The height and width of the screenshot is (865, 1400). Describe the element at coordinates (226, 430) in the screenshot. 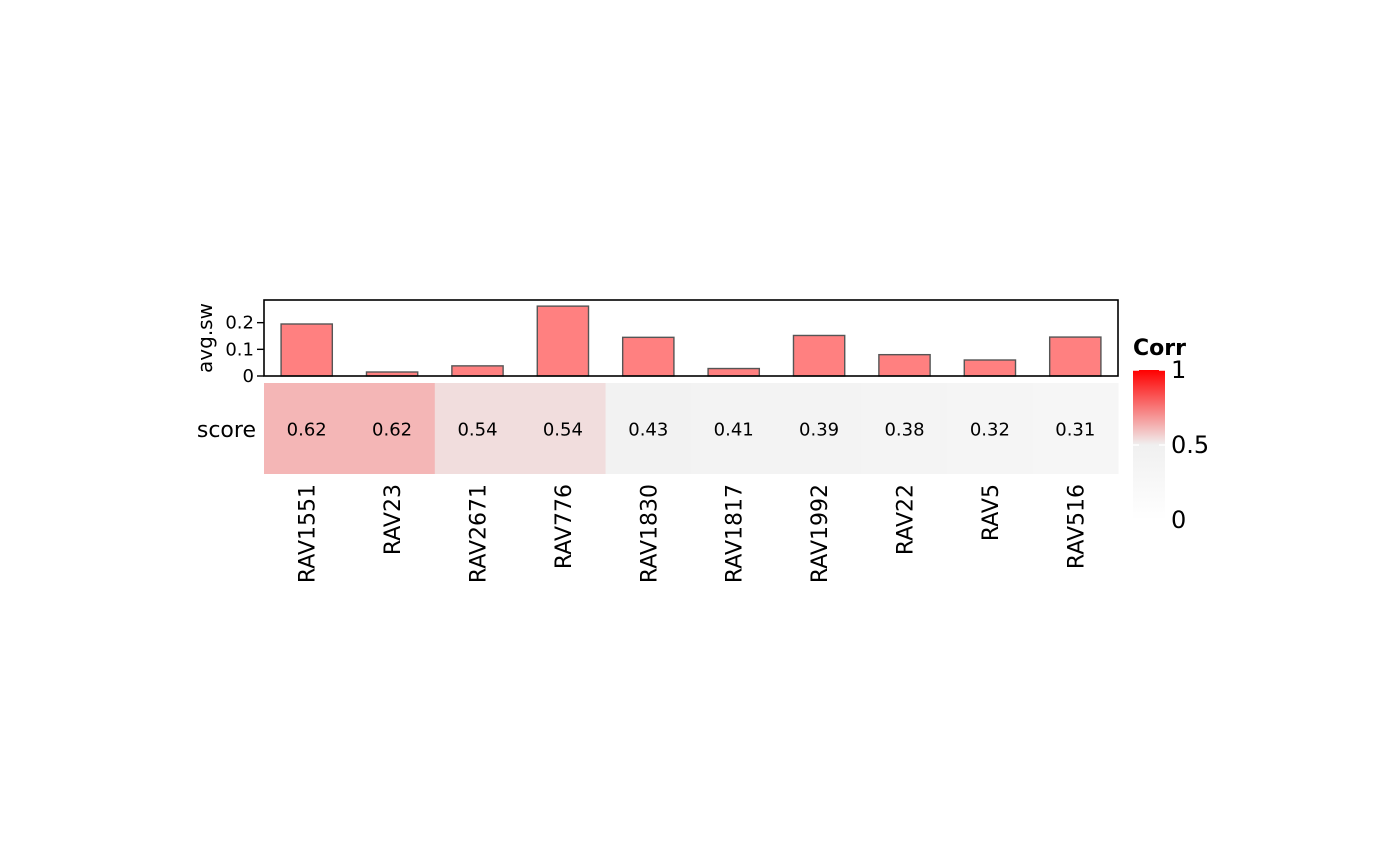

I see `heatmap-row-label: score` at that location.